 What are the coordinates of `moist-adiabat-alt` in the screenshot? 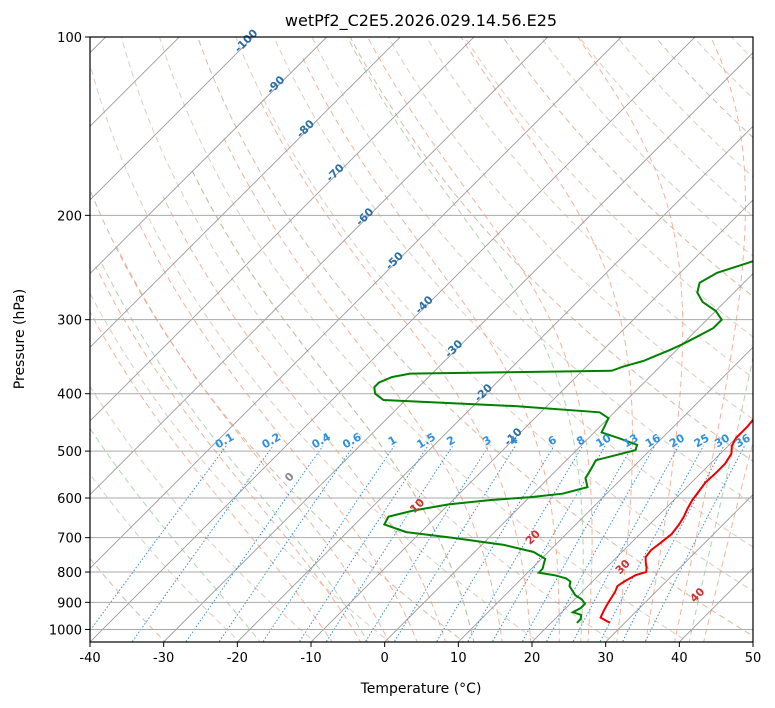 It's located at (175, 534).